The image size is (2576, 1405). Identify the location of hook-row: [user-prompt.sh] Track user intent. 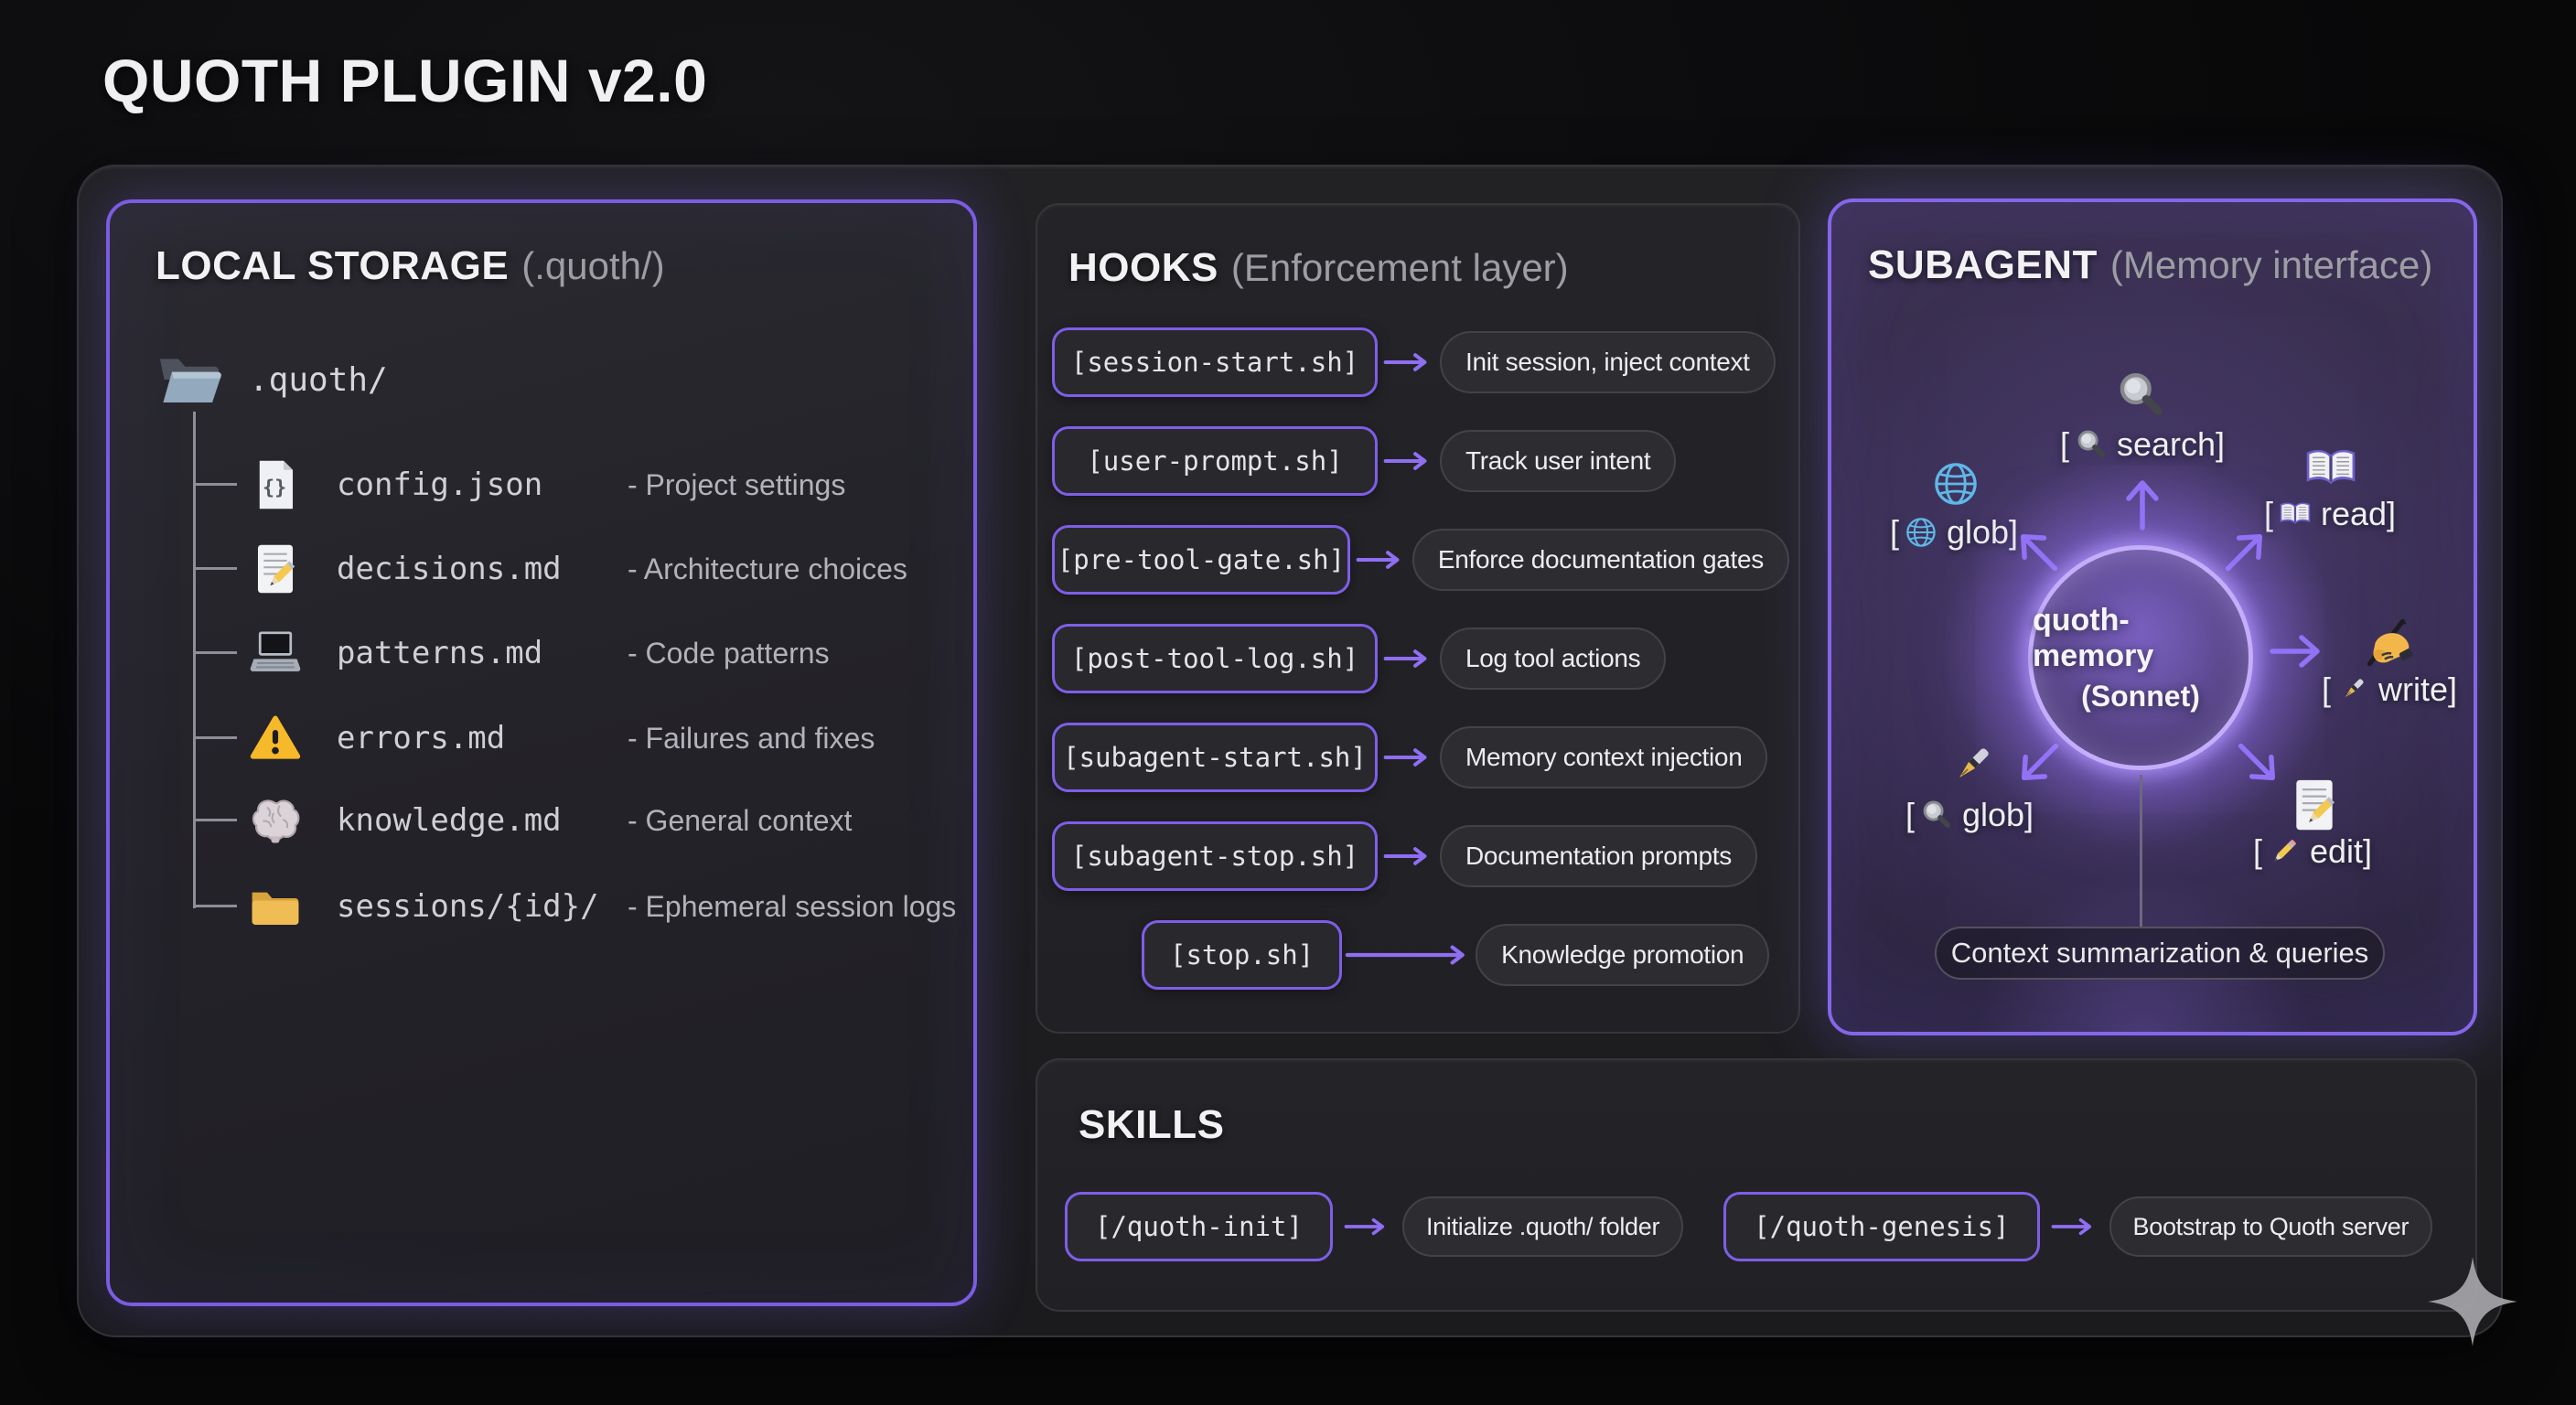
(1421, 461).